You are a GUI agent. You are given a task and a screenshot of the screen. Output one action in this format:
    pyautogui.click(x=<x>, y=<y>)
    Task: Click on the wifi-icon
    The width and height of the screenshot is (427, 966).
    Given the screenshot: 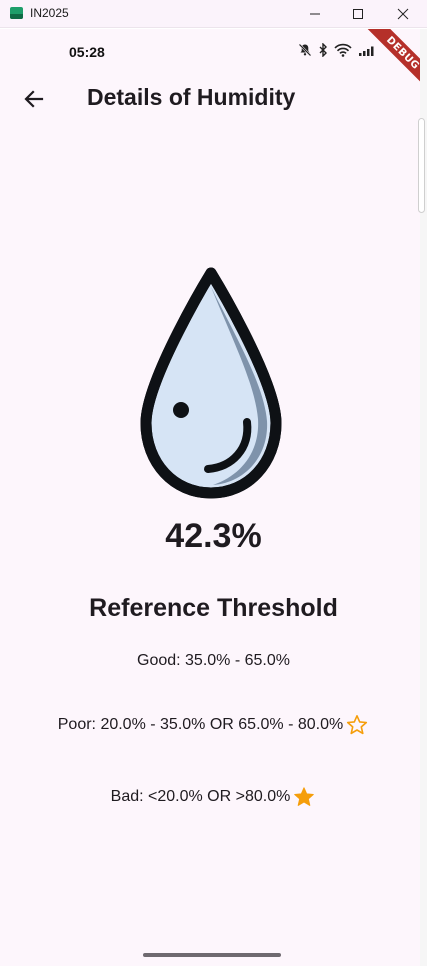 What is the action you would take?
    pyautogui.click(x=343, y=50)
    